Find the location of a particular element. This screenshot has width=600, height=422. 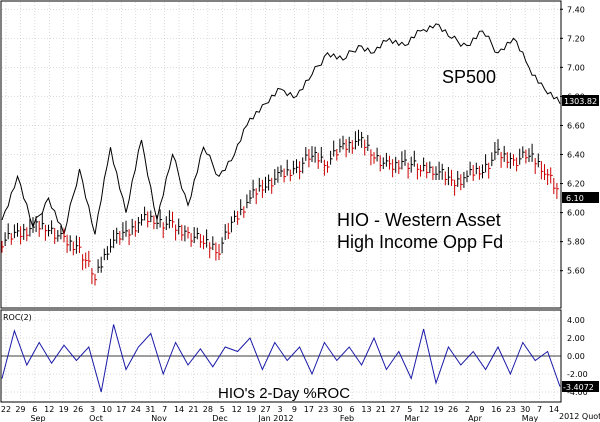

roc-right-axis: 4.00 2.00 0.00 -2.00 -4.00 is located at coordinates (577, 356).